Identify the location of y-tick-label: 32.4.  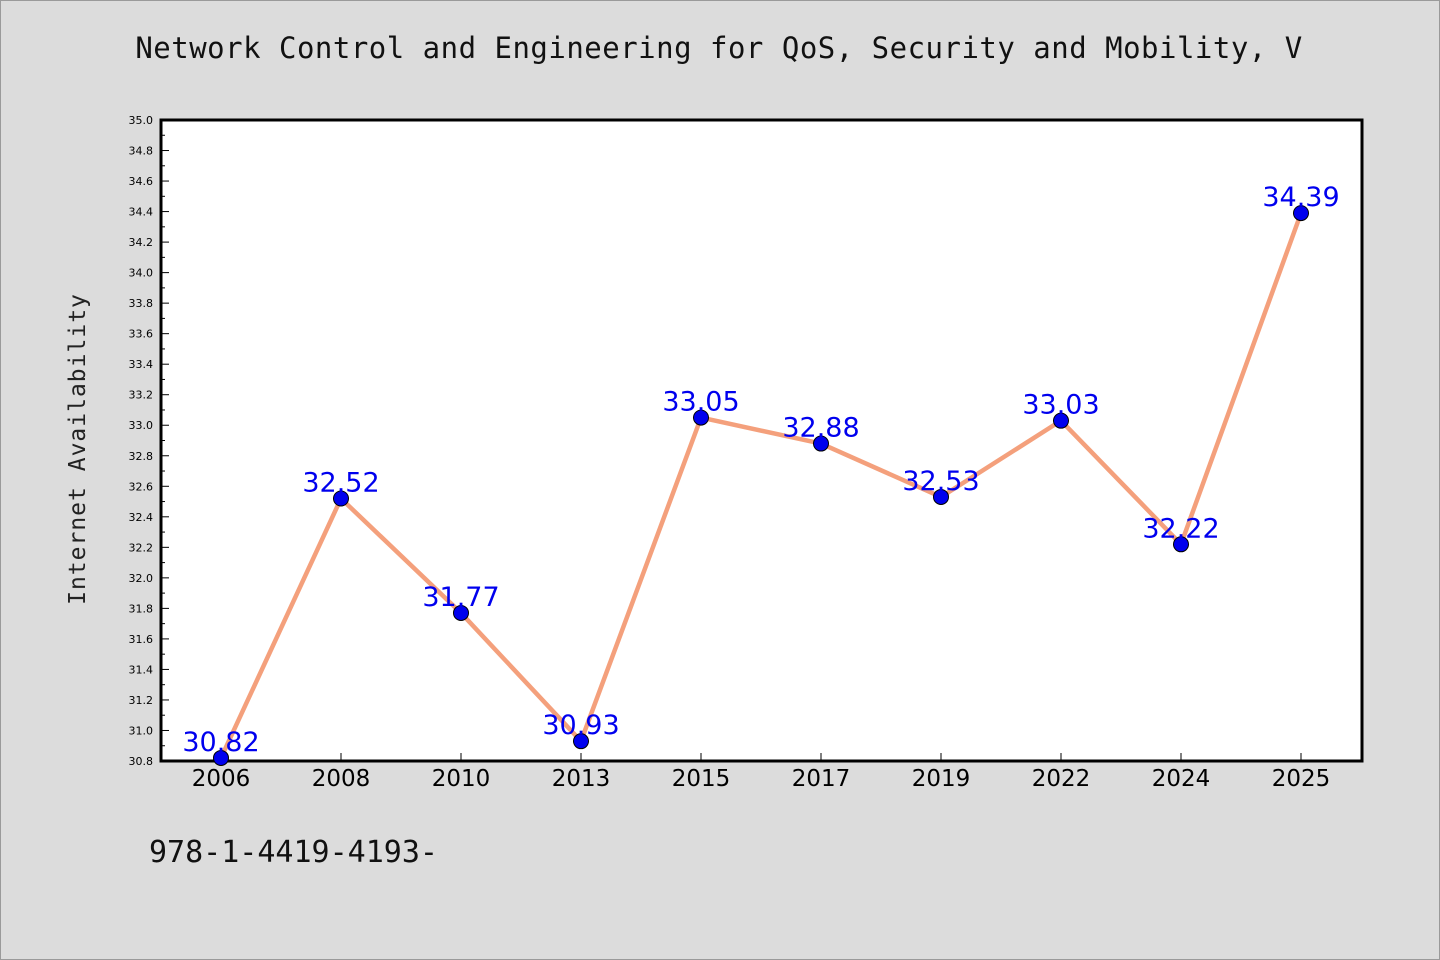
(141, 517).